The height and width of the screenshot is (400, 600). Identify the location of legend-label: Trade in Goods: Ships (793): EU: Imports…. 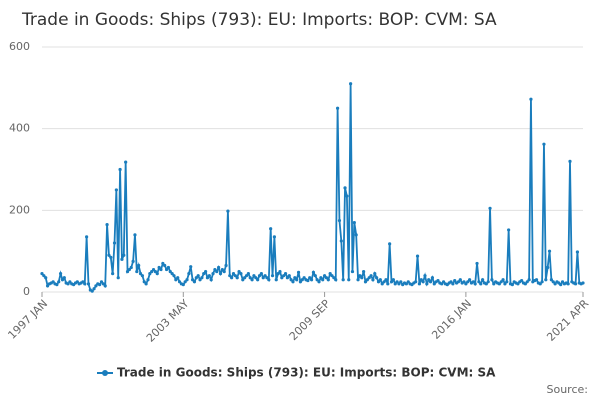
(306, 373).